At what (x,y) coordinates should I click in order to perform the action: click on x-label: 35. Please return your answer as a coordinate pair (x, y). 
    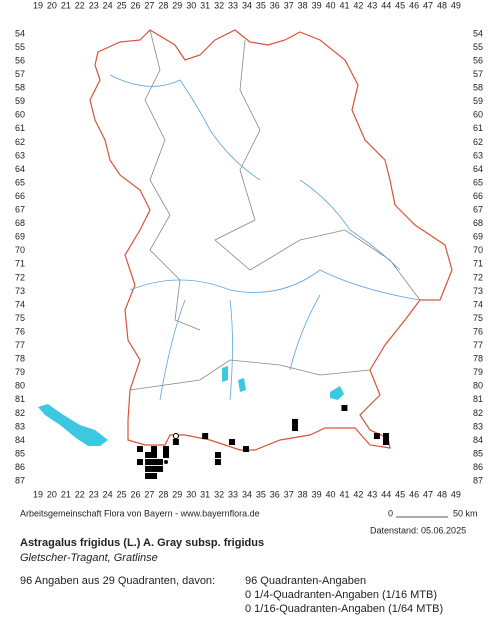
    Looking at the image, I should click on (261, 5).